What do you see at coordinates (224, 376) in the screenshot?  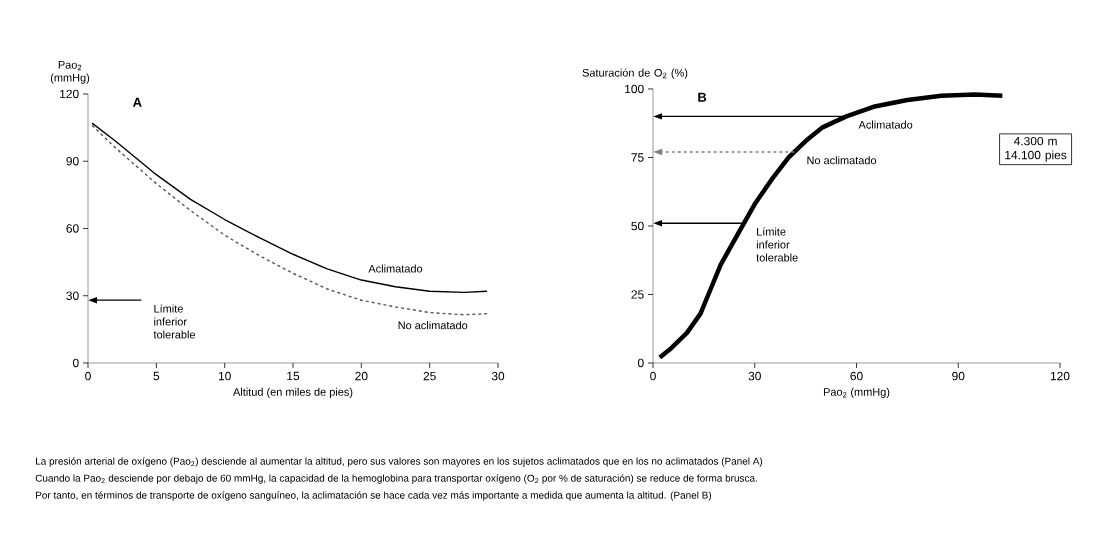 I see `x-tick-label: 10` at bounding box center [224, 376].